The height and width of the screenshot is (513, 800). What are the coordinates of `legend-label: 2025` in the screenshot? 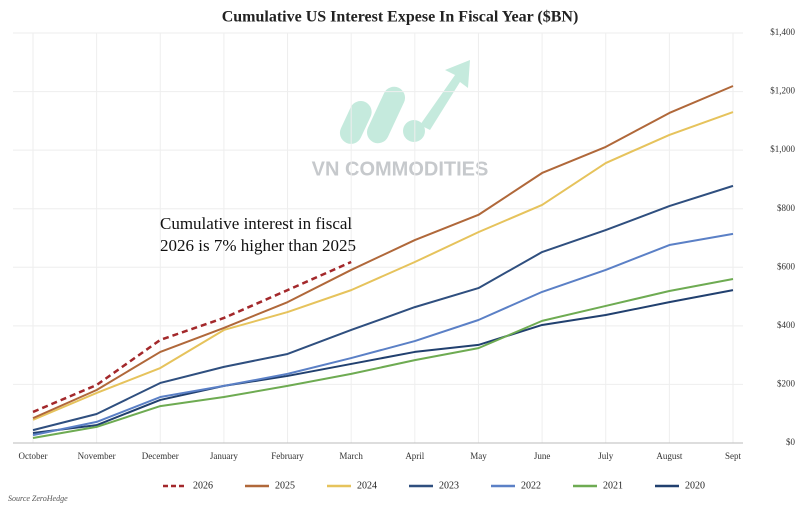 It's located at (285, 485).